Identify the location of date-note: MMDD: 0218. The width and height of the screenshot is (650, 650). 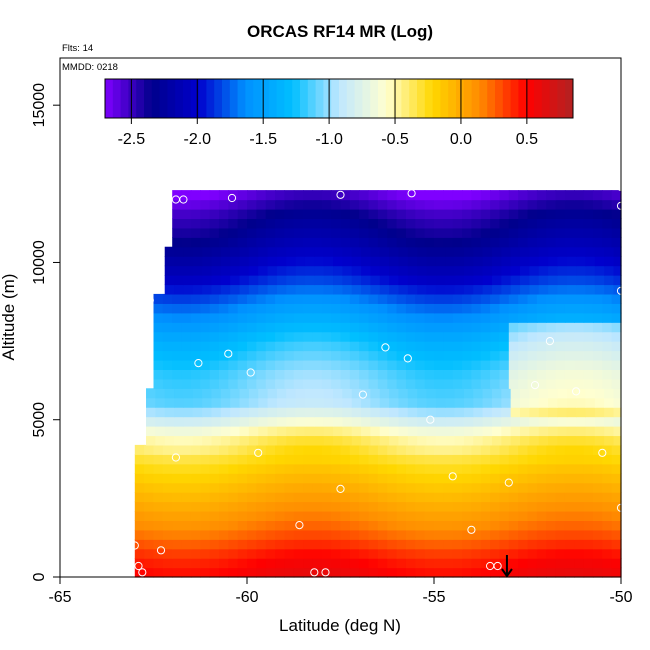
(90, 67).